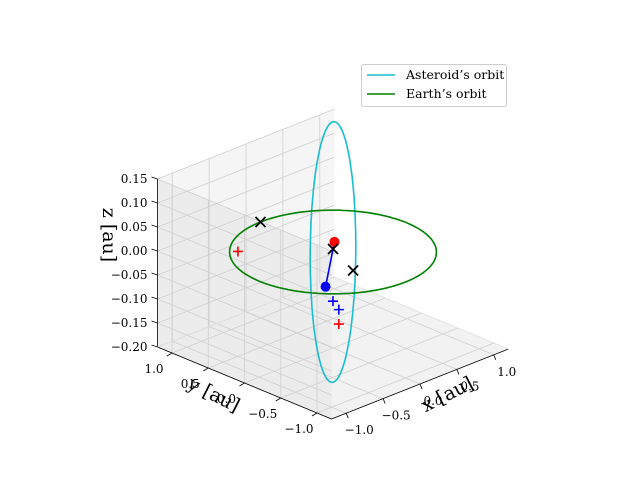  I want to click on floor-edge, so click(333, 313).